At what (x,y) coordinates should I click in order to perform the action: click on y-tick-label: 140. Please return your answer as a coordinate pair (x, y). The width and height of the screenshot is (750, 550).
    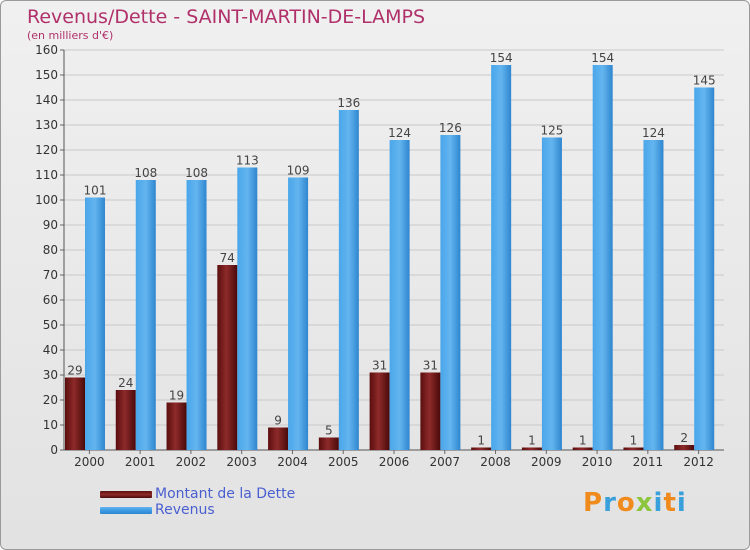
    Looking at the image, I should click on (46, 100).